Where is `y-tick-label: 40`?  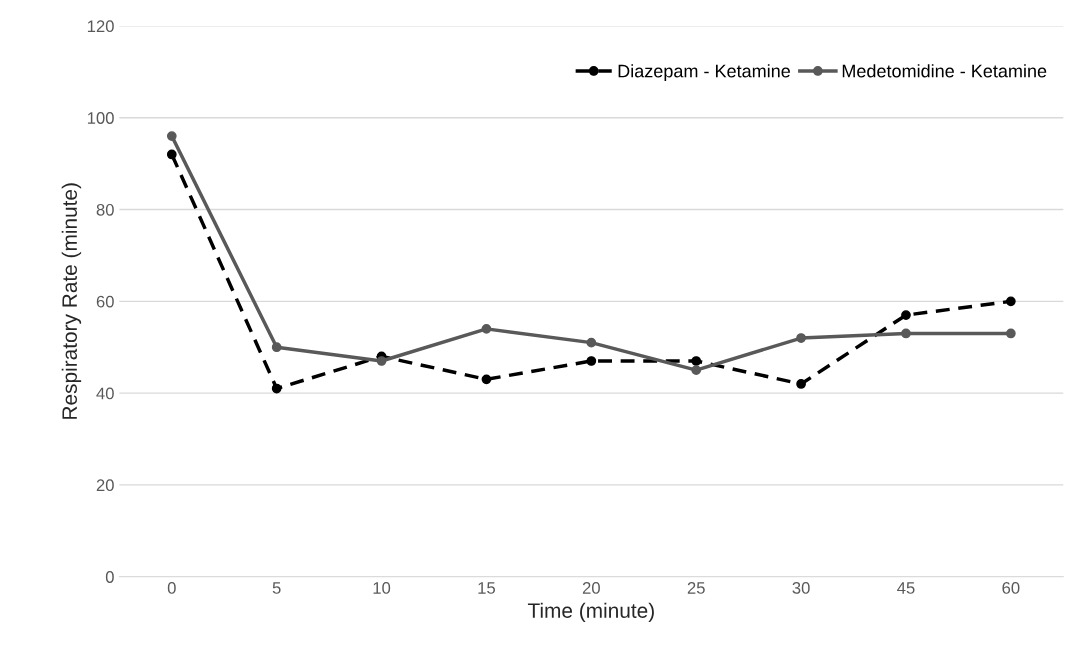 y-tick-label: 40 is located at coordinates (105, 393).